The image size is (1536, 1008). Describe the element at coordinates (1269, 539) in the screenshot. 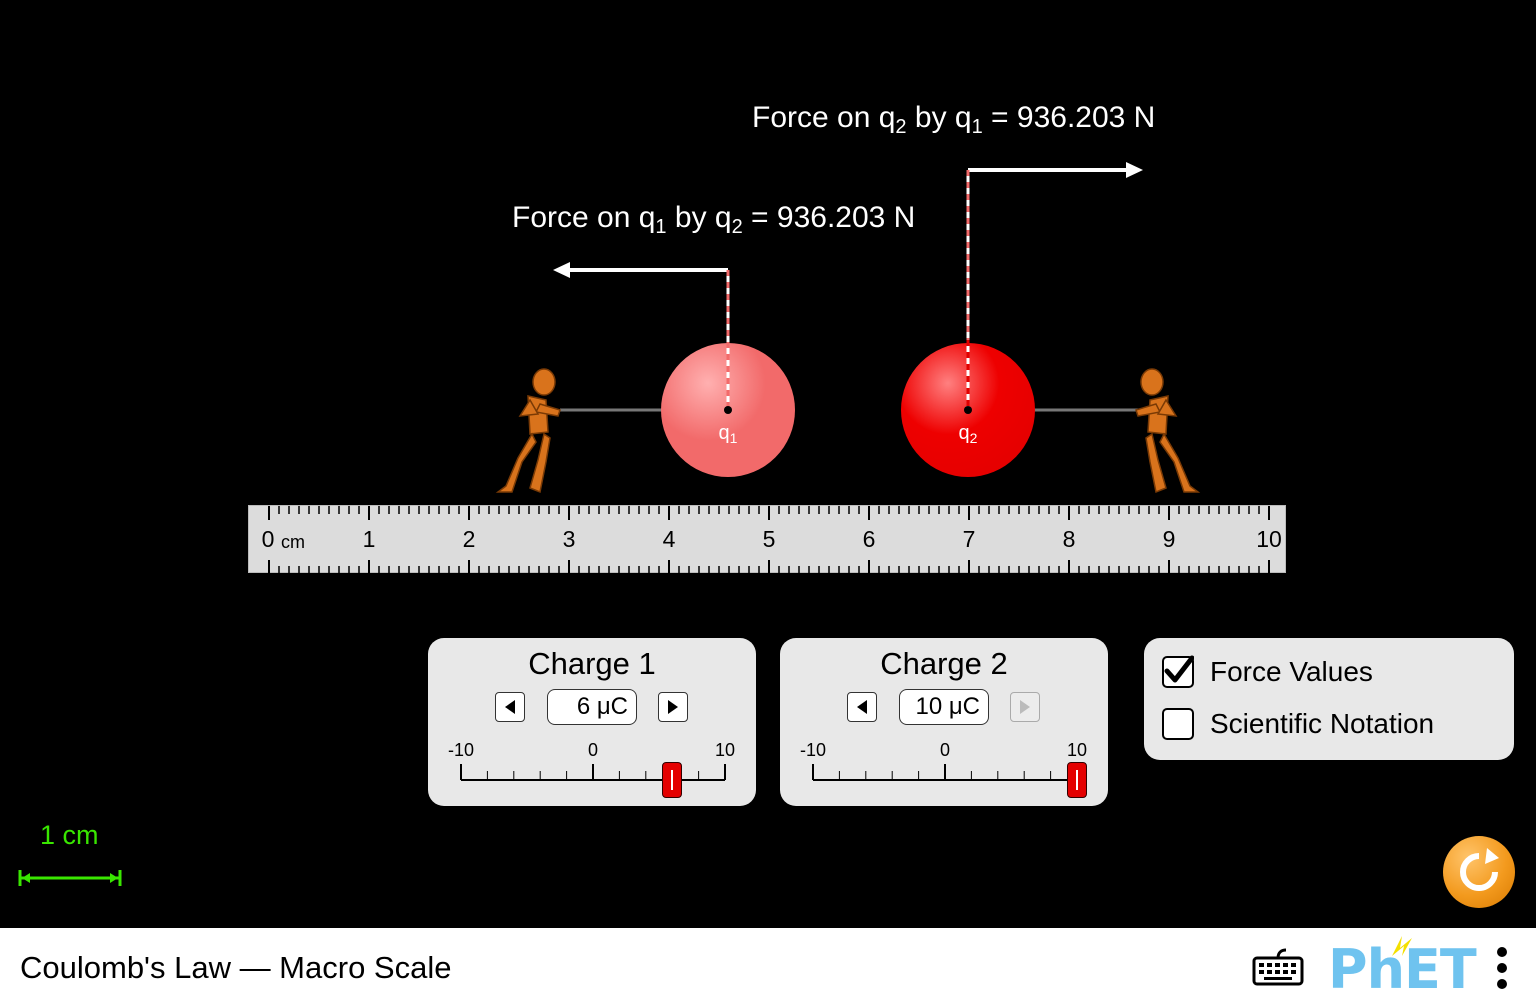

I see `ruler-number: 10` at that location.